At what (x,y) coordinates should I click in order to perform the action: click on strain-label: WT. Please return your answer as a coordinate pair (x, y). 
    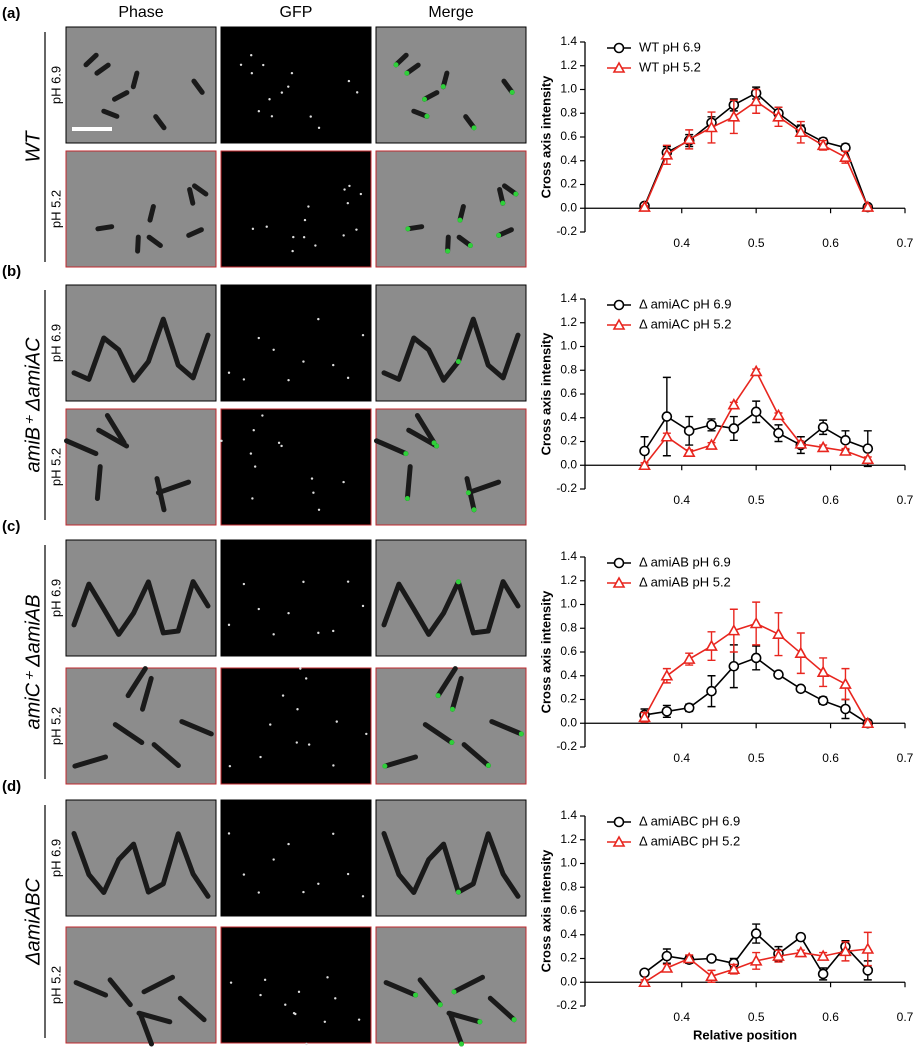
    Looking at the image, I should click on (33, 146).